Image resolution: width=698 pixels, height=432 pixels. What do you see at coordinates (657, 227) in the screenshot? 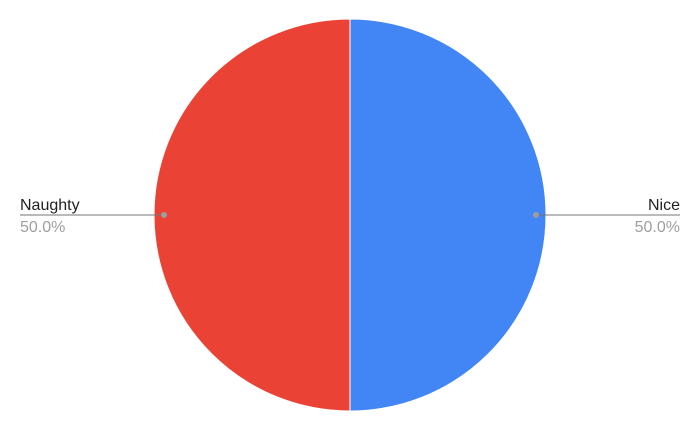
I see `slice-percent-nice: 50.0%` at bounding box center [657, 227].